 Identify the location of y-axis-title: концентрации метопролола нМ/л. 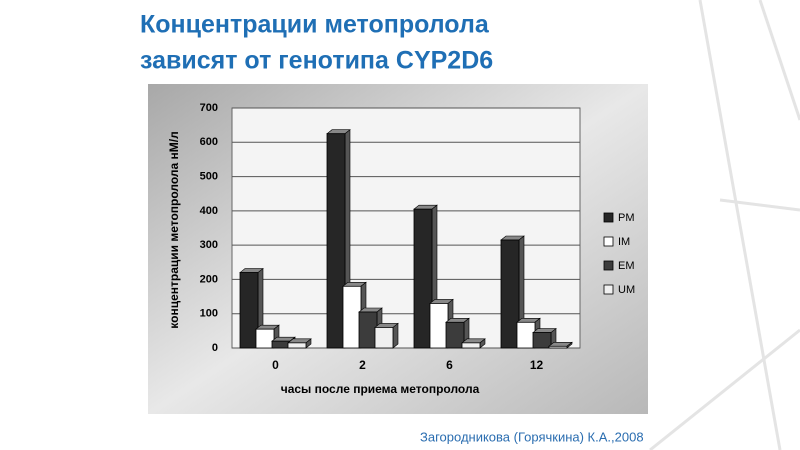
(174, 229).